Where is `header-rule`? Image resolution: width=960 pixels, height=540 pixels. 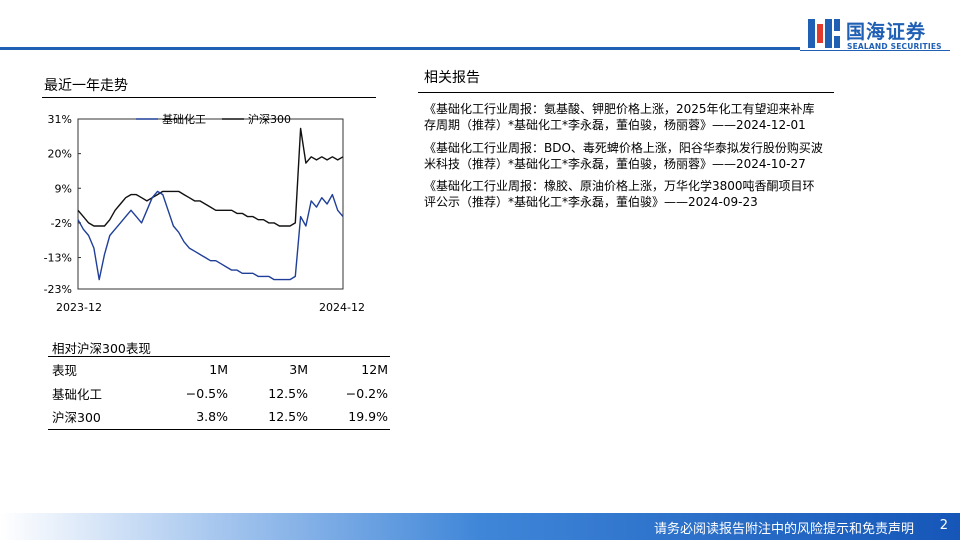
header-rule is located at coordinates (400, 48).